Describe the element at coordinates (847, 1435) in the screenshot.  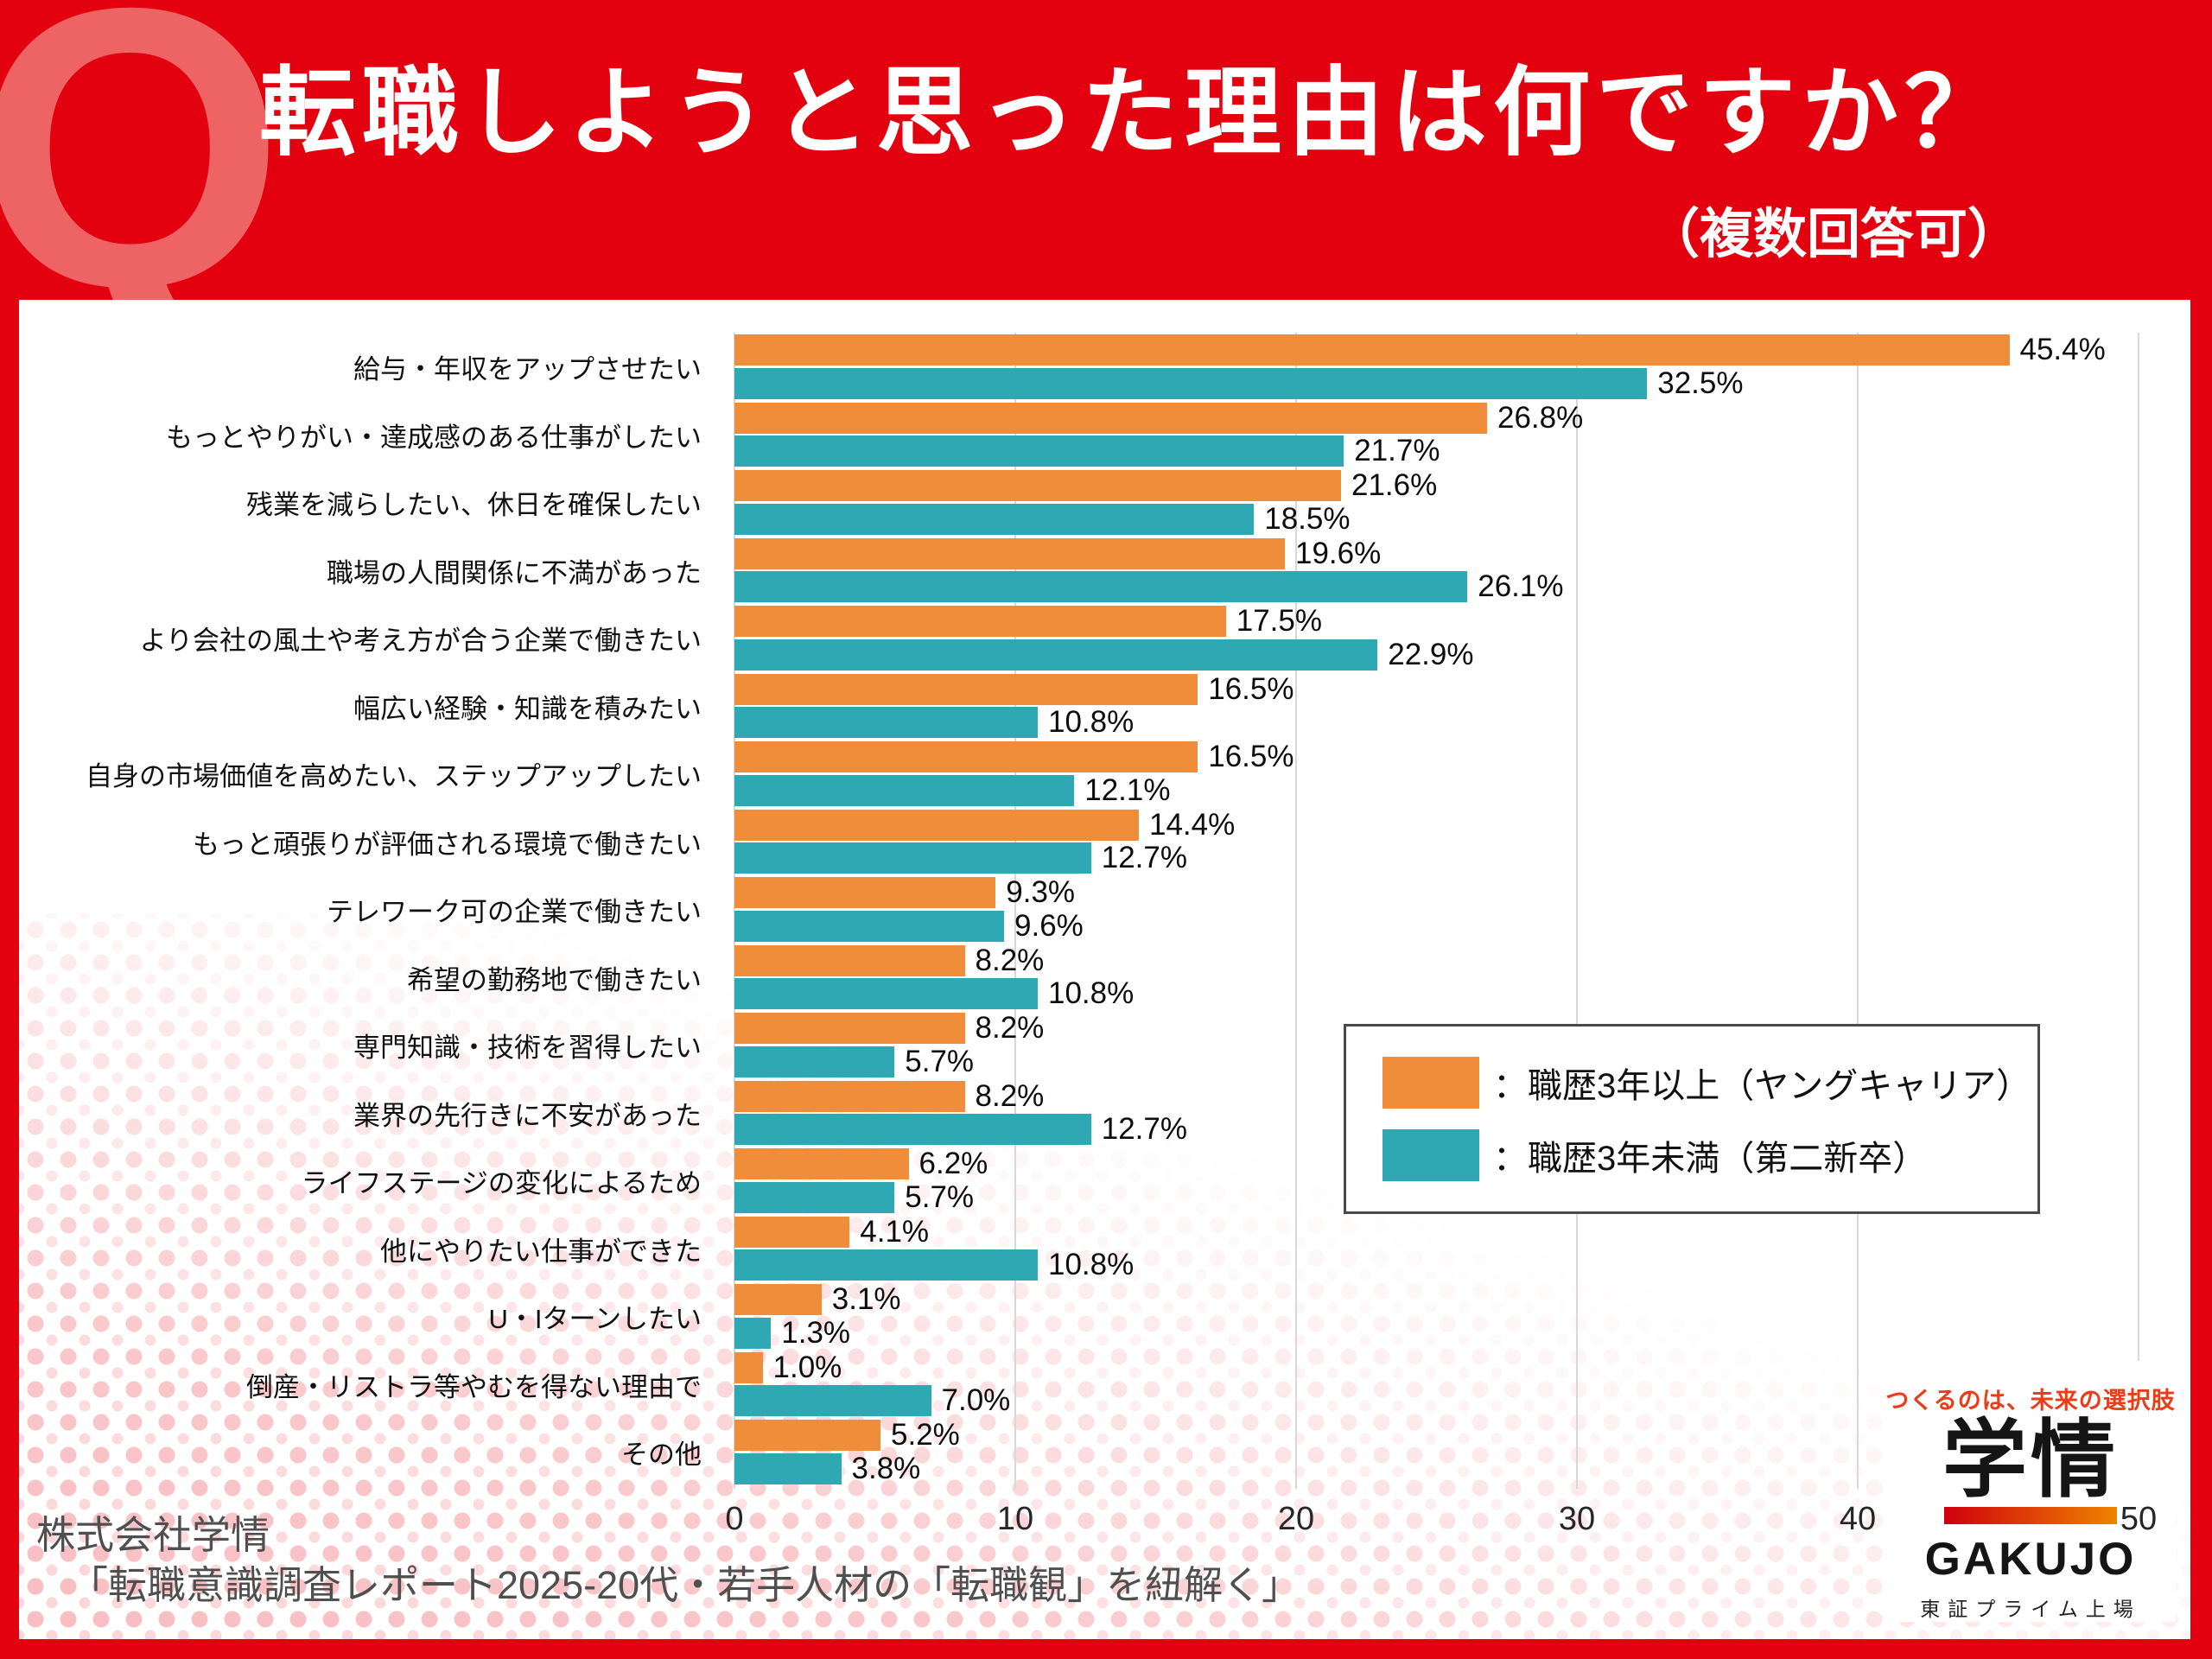
I see `bar-young-career: 5.2%` at that location.